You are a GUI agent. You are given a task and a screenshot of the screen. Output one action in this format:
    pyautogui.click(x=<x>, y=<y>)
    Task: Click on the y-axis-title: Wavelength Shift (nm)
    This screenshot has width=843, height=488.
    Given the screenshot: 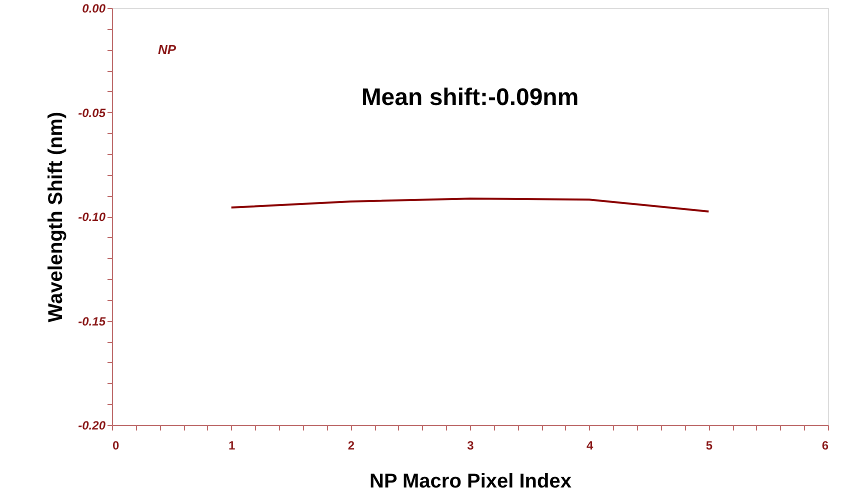 What is the action you would take?
    pyautogui.click(x=56, y=217)
    